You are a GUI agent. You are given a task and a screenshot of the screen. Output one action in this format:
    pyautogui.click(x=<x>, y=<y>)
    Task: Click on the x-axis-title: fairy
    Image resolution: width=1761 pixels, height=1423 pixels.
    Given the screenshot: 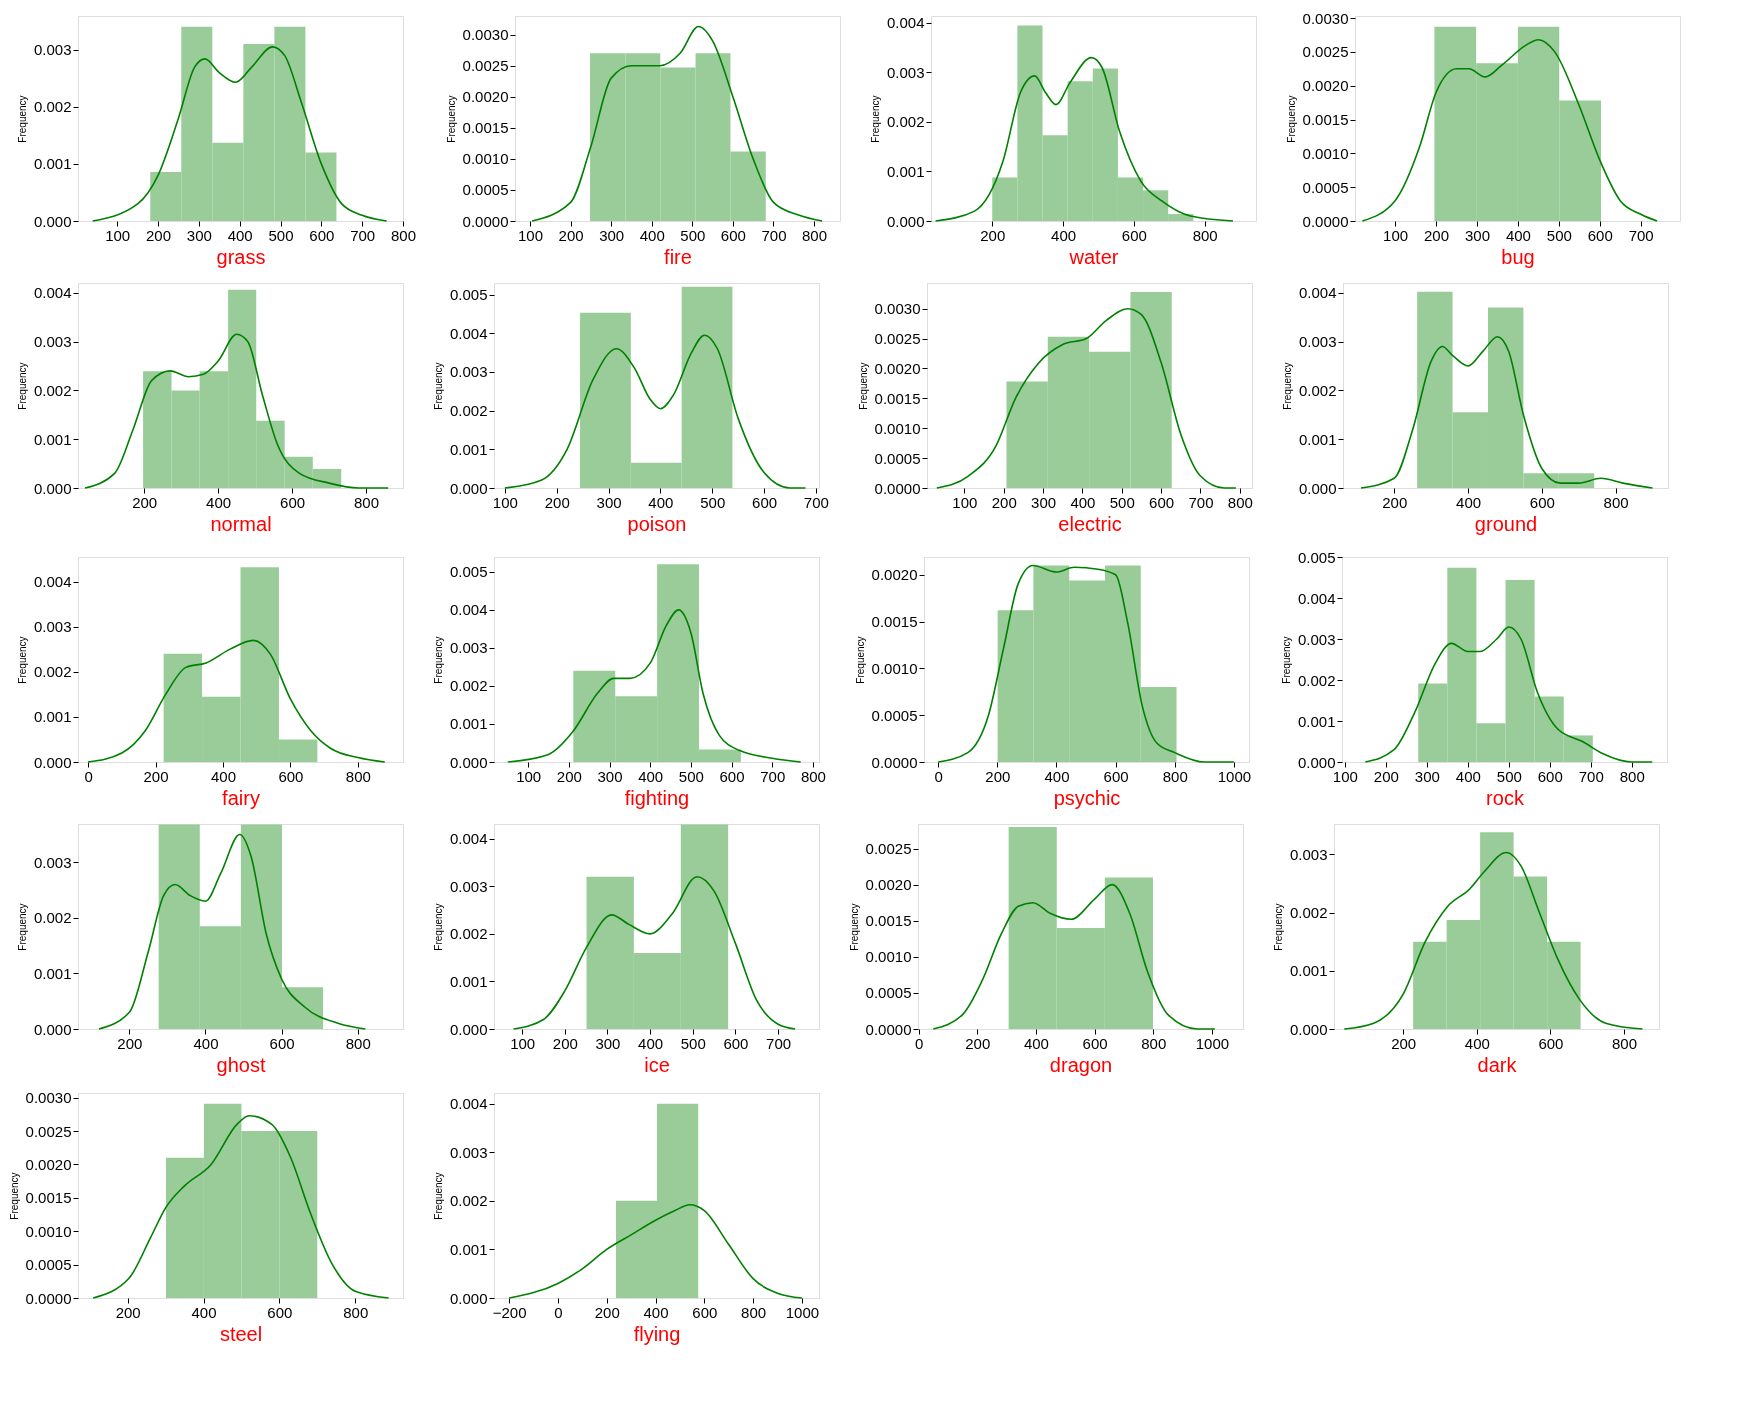 What is the action you would take?
    pyautogui.click(x=241, y=797)
    